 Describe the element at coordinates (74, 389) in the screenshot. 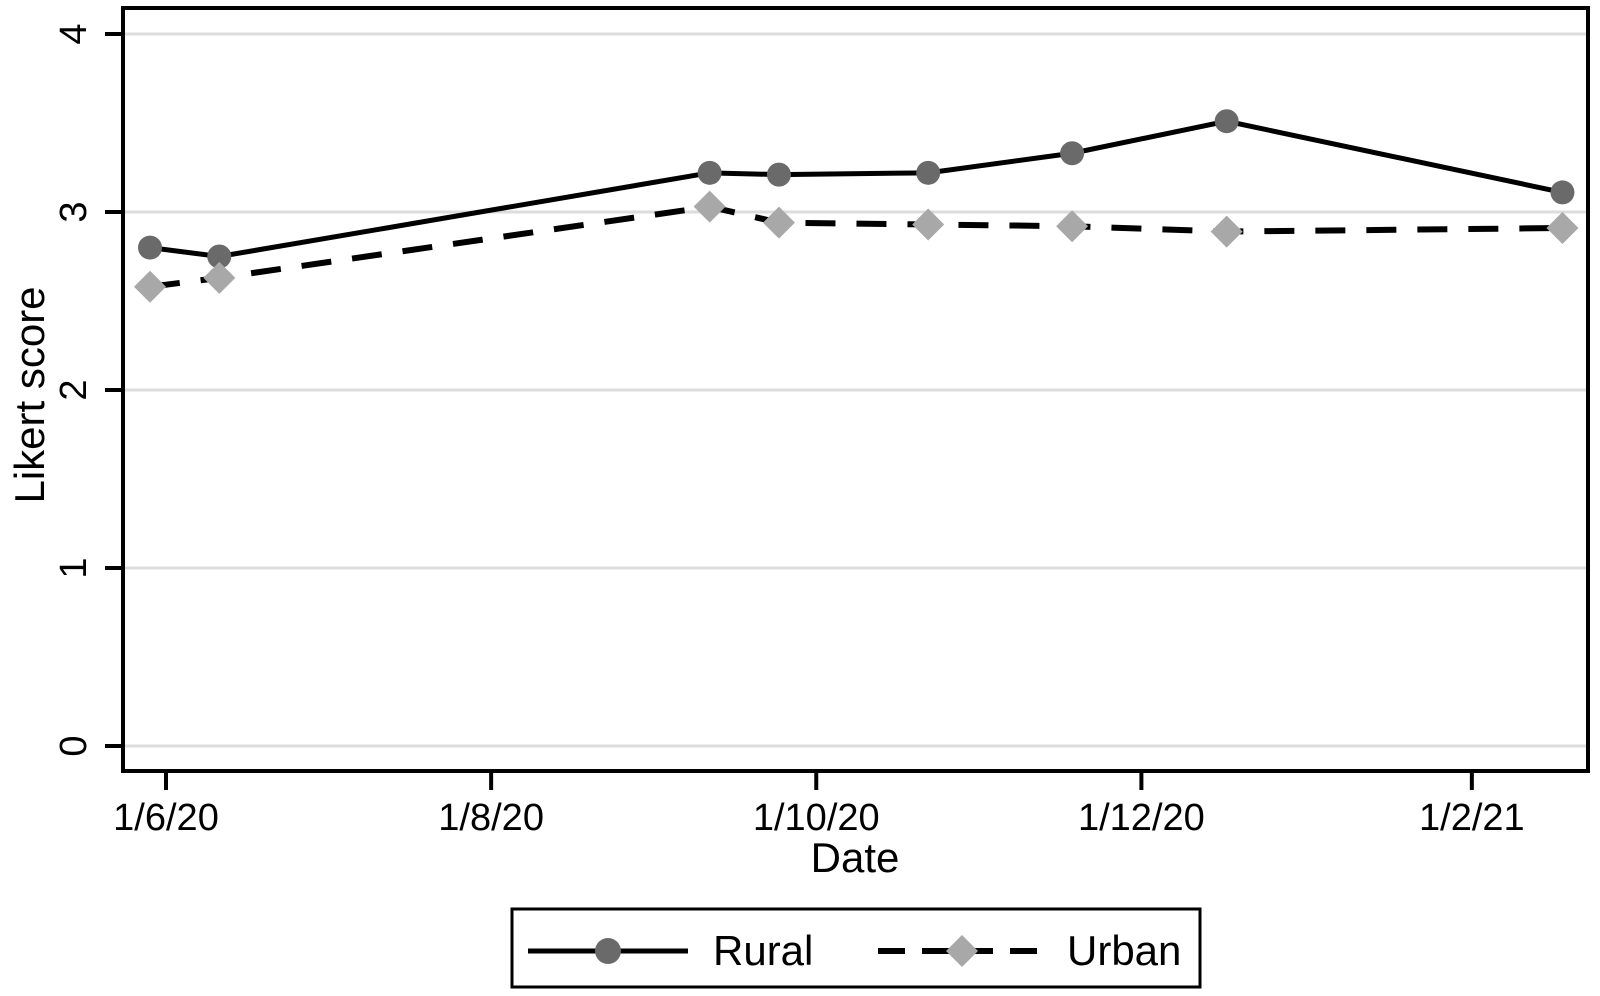

I see `y-tick-label: 2` at that location.